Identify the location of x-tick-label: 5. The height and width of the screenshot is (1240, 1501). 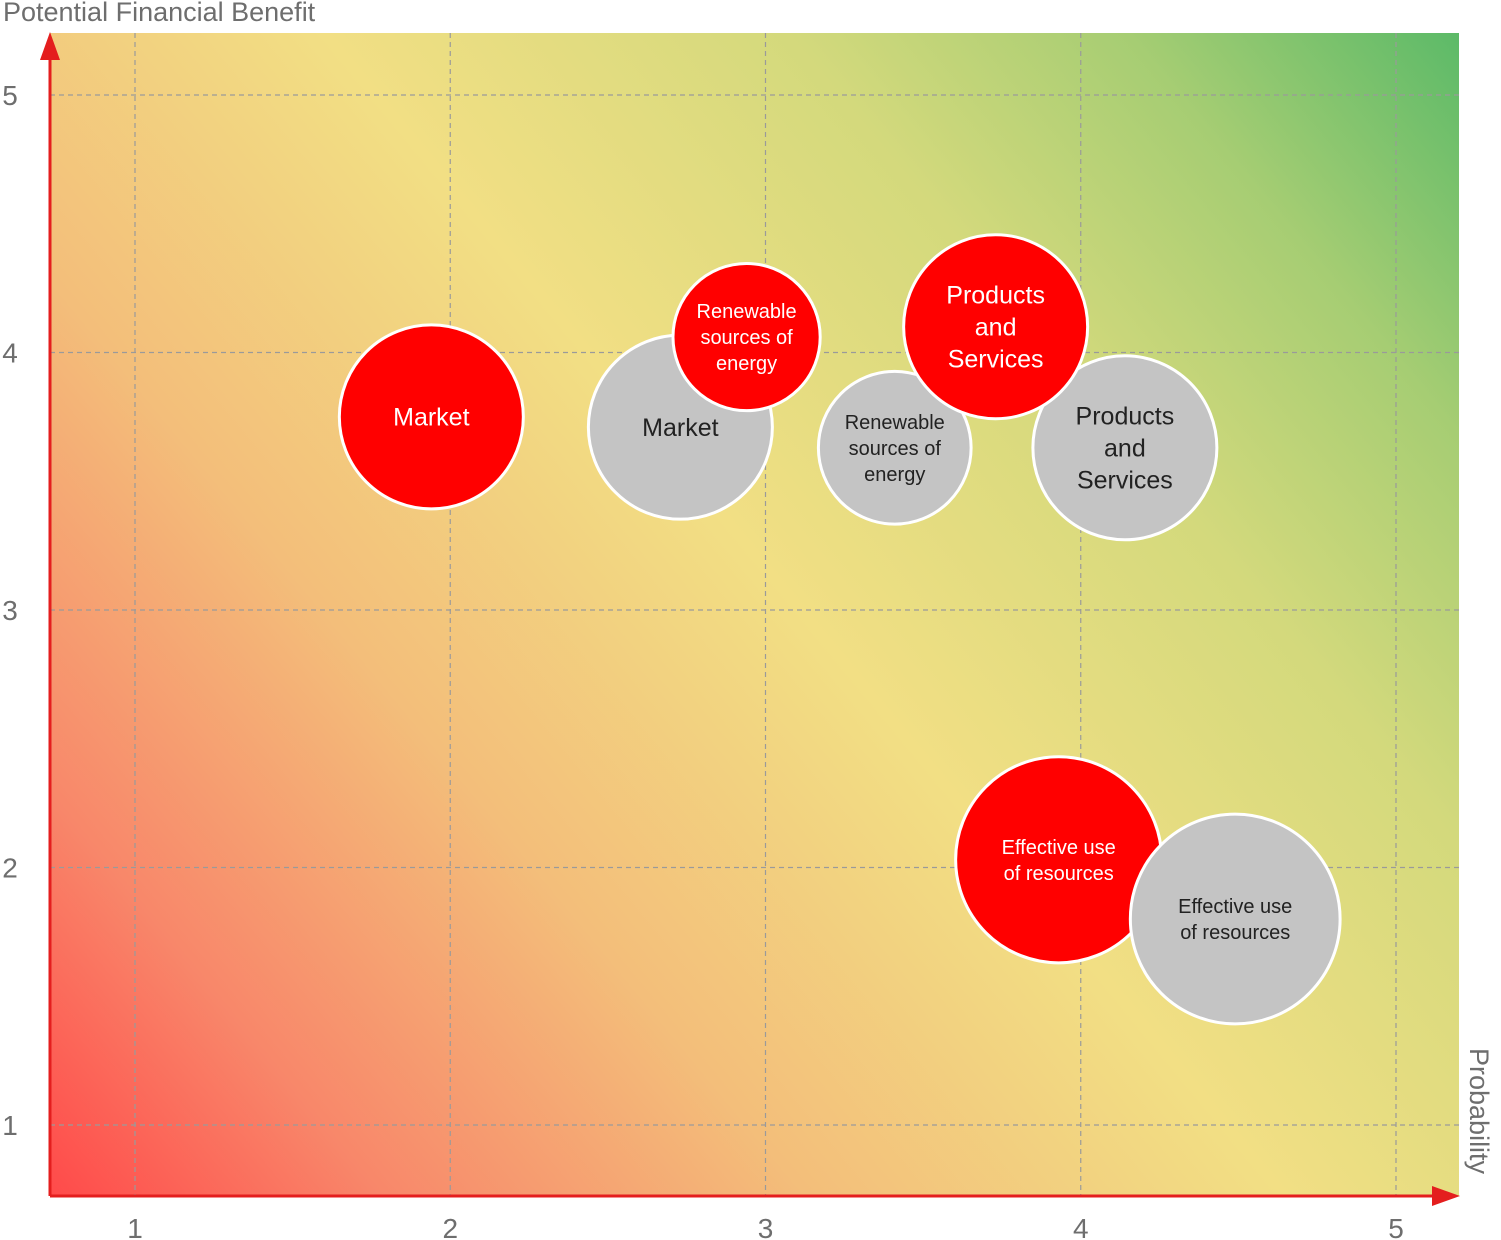
(1396, 1226).